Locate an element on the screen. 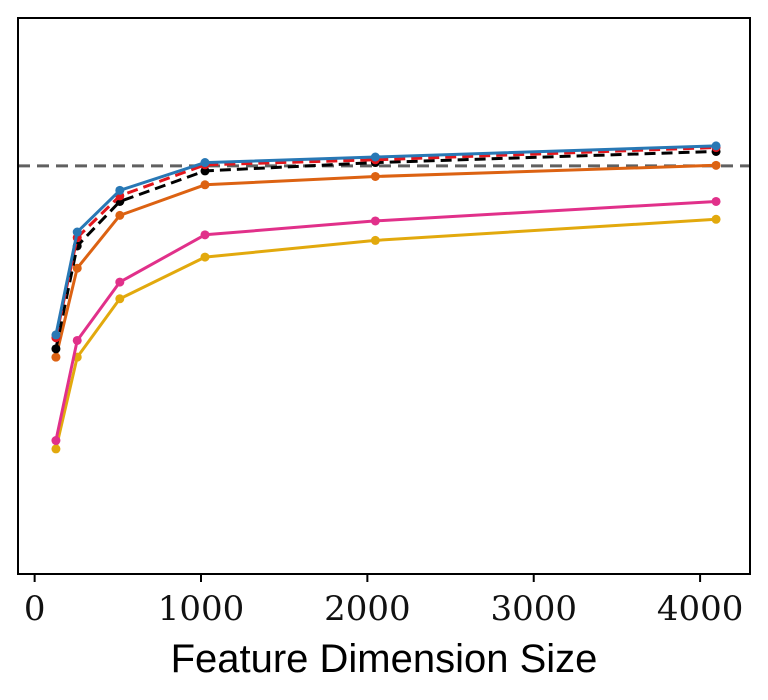  x-axis: 0 1000 2000 3000 4000 is located at coordinates (384, 601).